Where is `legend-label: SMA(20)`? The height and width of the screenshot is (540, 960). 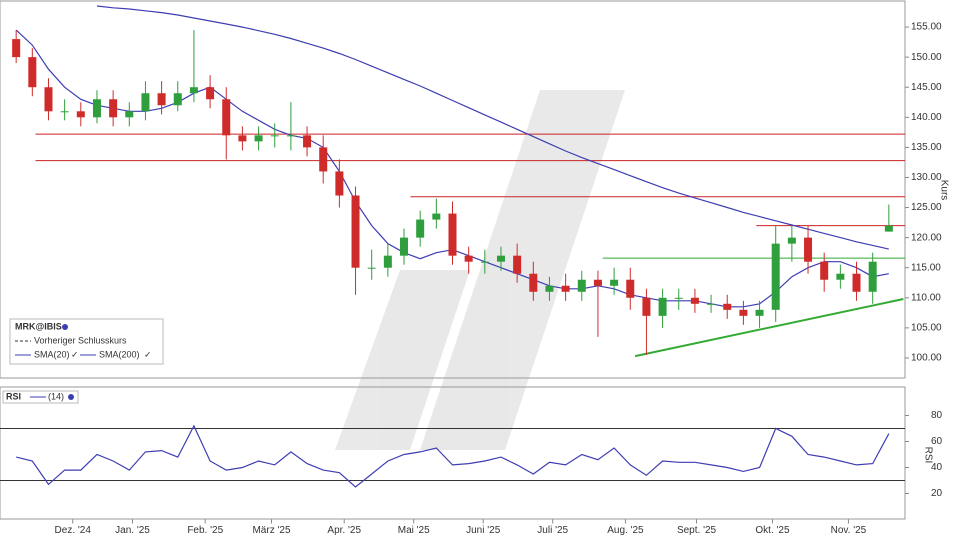
legend-label: SMA(20) is located at coordinates (52, 354).